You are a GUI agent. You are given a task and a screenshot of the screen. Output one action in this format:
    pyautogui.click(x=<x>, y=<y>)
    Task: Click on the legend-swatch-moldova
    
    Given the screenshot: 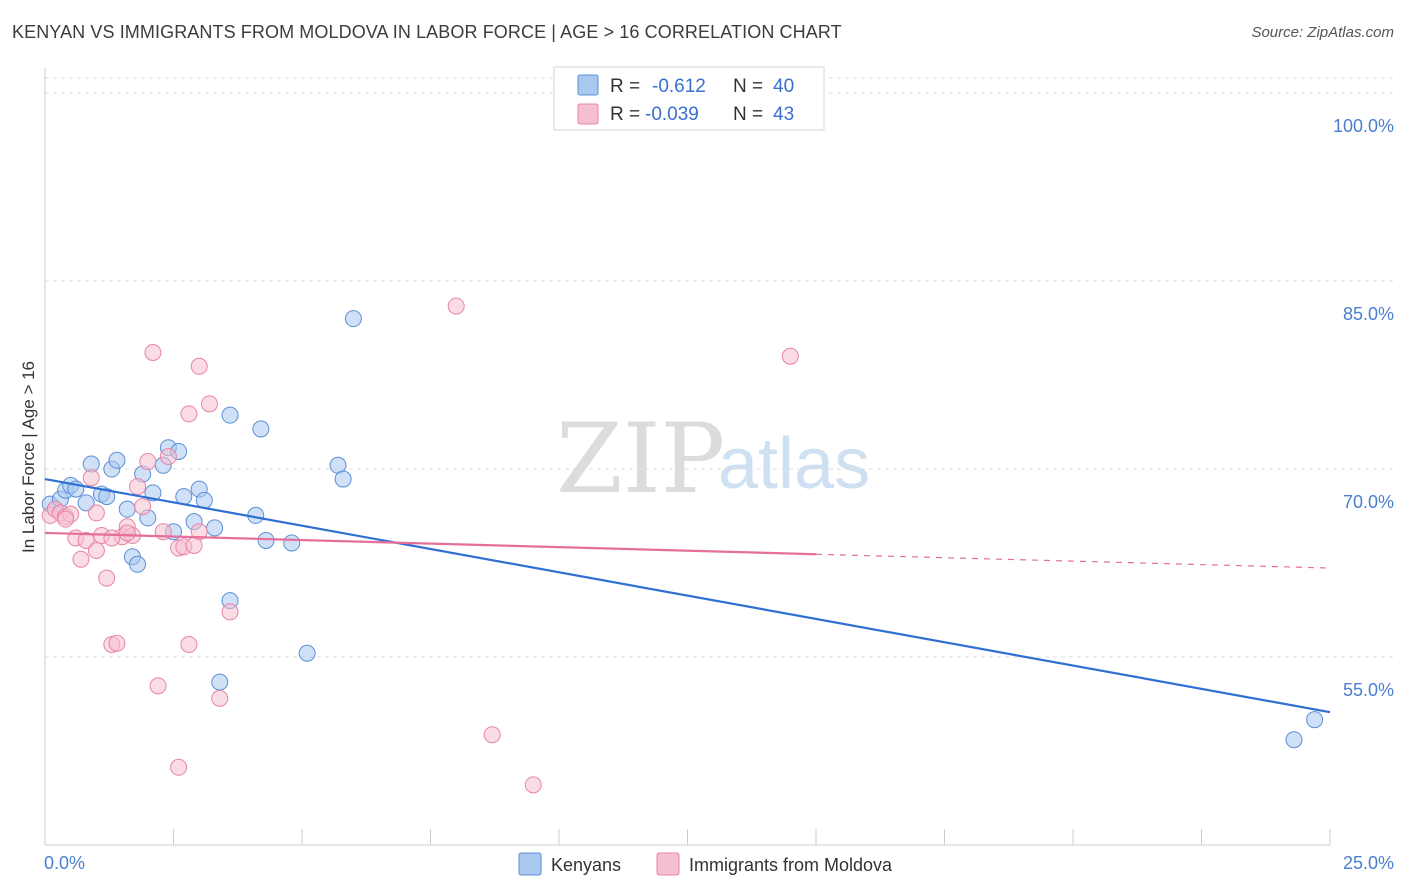 What is the action you would take?
    pyautogui.click(x=588, y=114)
    